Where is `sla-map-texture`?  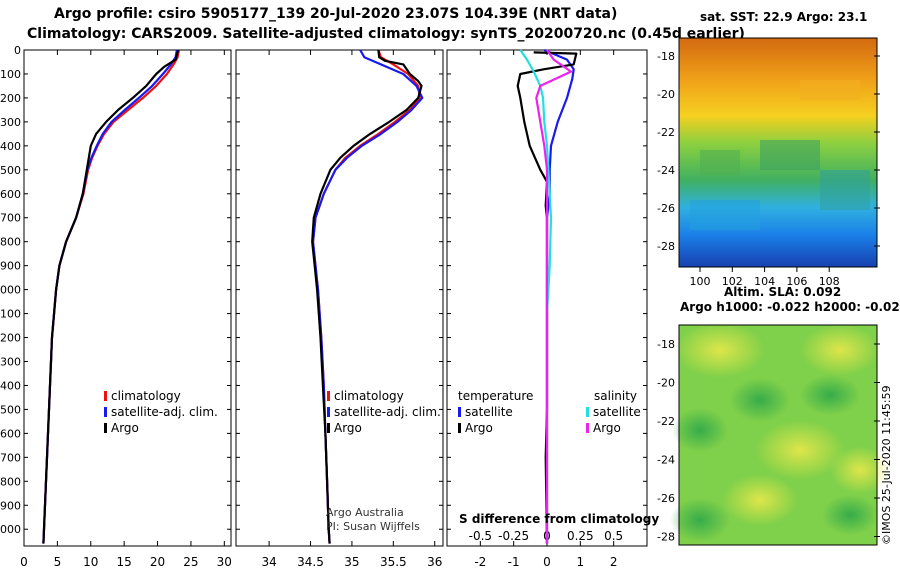
sla-map-texture is located at coordinates (780, 432).